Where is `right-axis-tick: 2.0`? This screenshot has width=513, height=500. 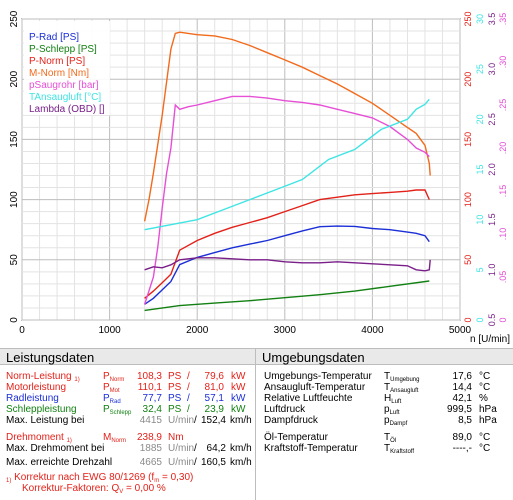
right-axis-tick: 2.0 is located at coordinates (492, 169).